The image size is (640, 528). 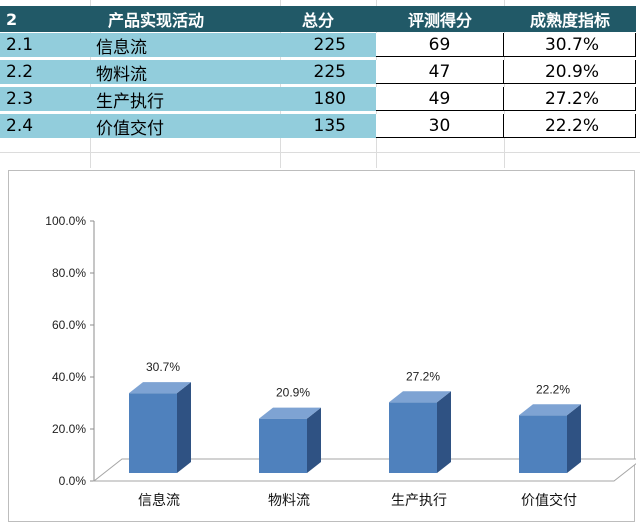 What do you see at coordinates (69, 377) in the screenshot?
I see `y-tick-label: 40.0%` at bounding box center [69, 377].